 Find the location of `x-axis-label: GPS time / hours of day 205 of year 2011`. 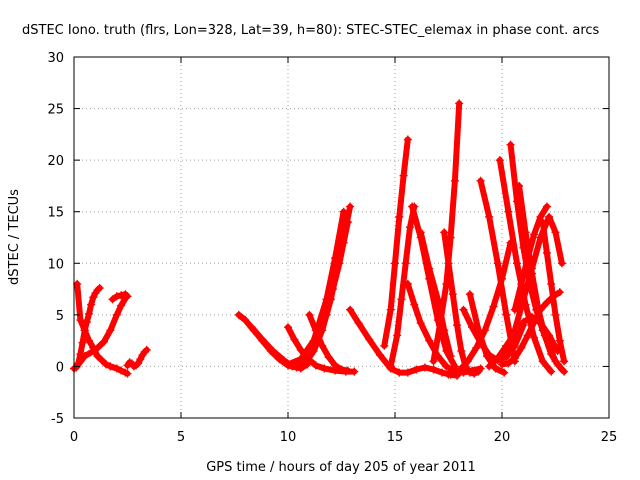

x-axis-label: GPS time / hours of day 205 of year 2011 is located at coordinates (341, 467).